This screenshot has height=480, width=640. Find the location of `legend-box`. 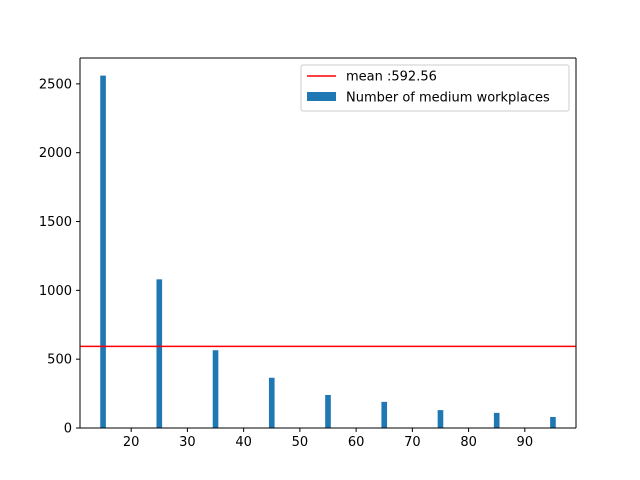

legend-box is located at coordinates (435, 88).